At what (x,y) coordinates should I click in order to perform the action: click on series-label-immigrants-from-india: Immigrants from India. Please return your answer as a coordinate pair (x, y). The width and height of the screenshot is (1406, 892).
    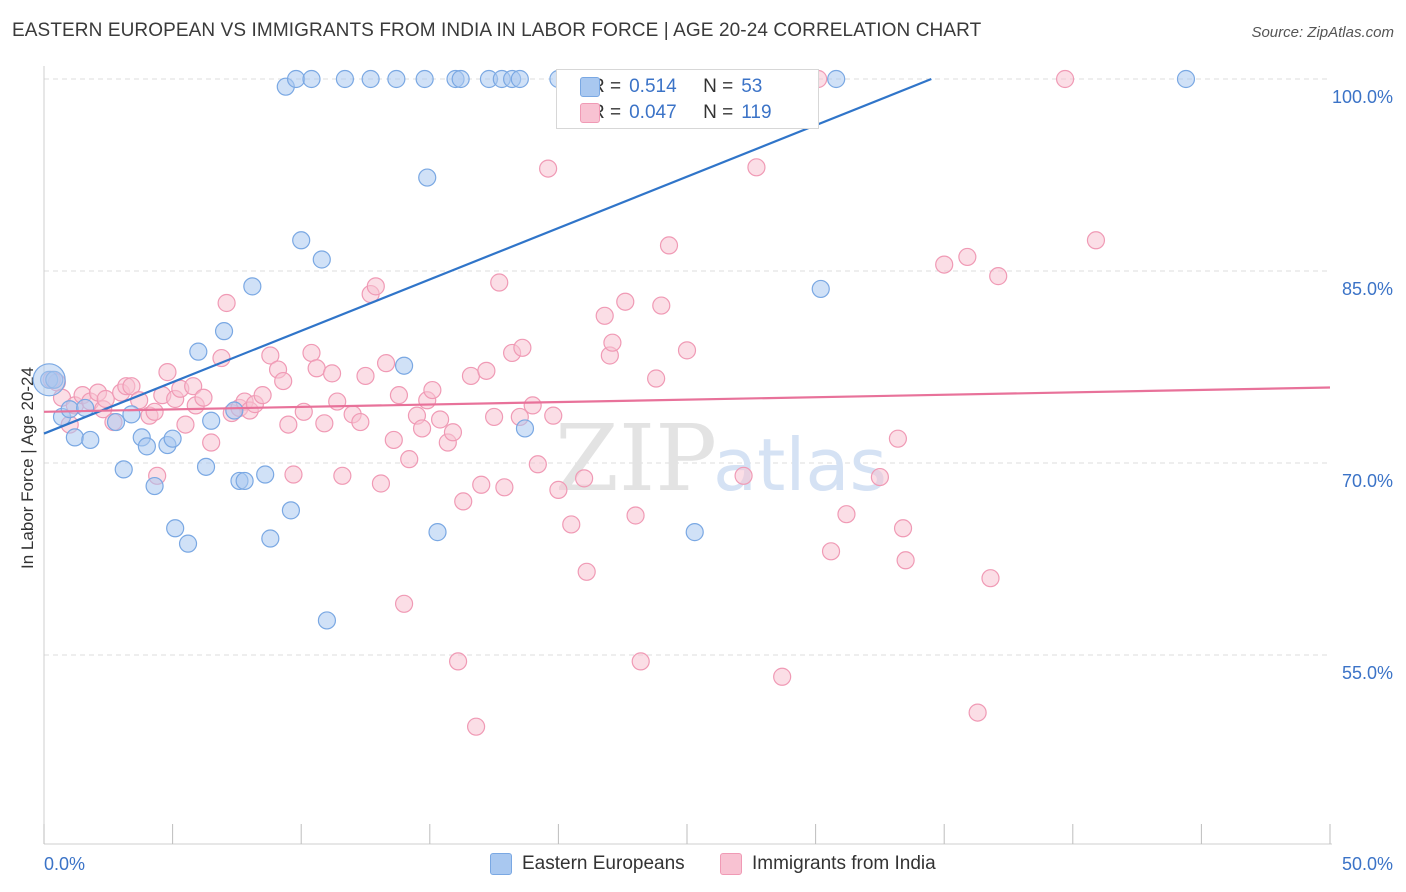
    Looking at the image, I should click on (844, 863).